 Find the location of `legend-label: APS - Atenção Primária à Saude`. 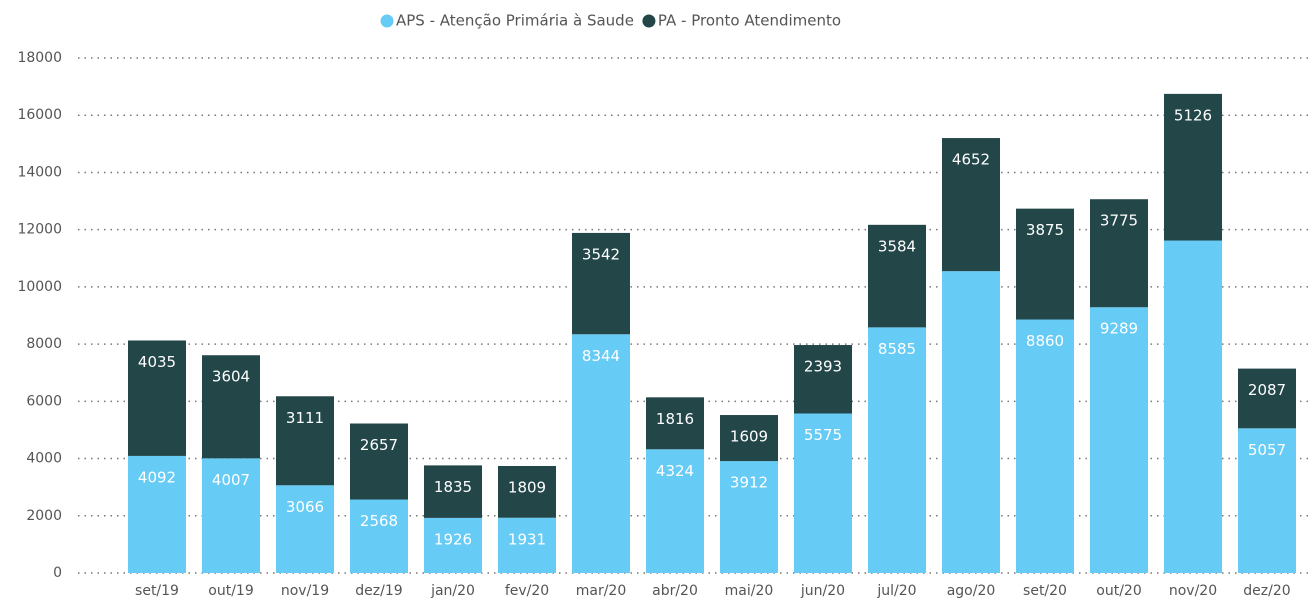

legend-label: APS - Atenção Primária à Saude is located at coordinates (515, 21).